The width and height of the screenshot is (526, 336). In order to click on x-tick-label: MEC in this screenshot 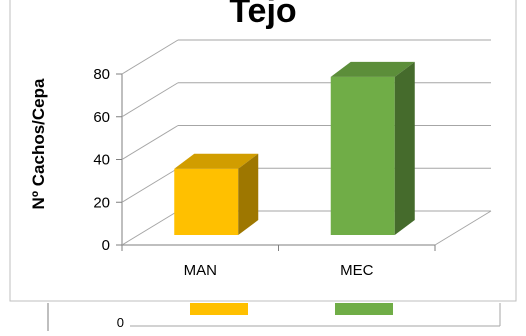, I will do `click(357, 270)`.